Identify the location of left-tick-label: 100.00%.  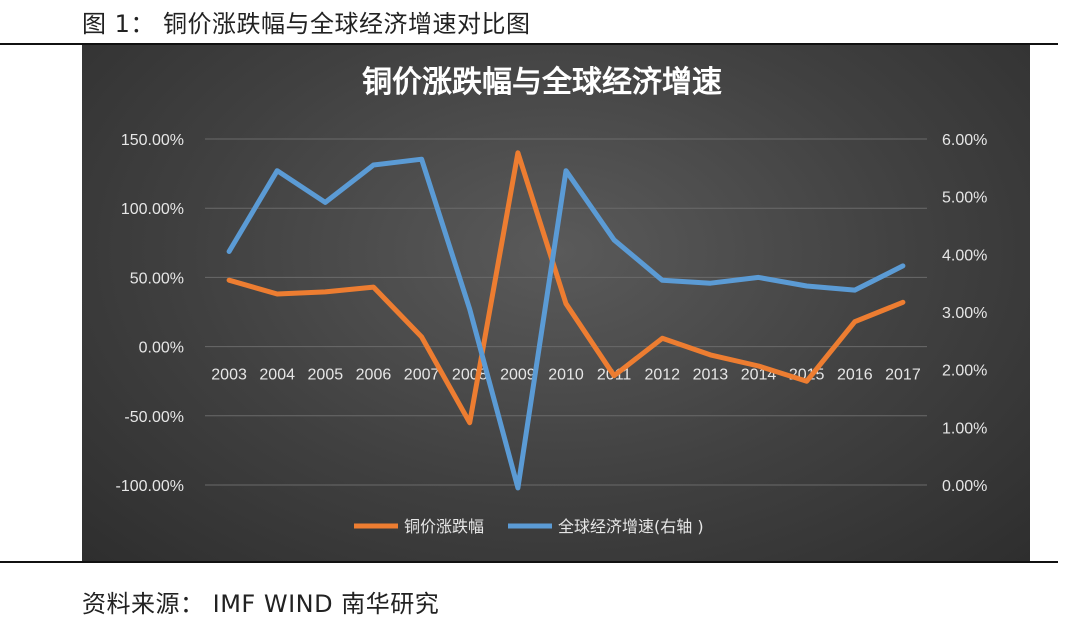
(152, 209).